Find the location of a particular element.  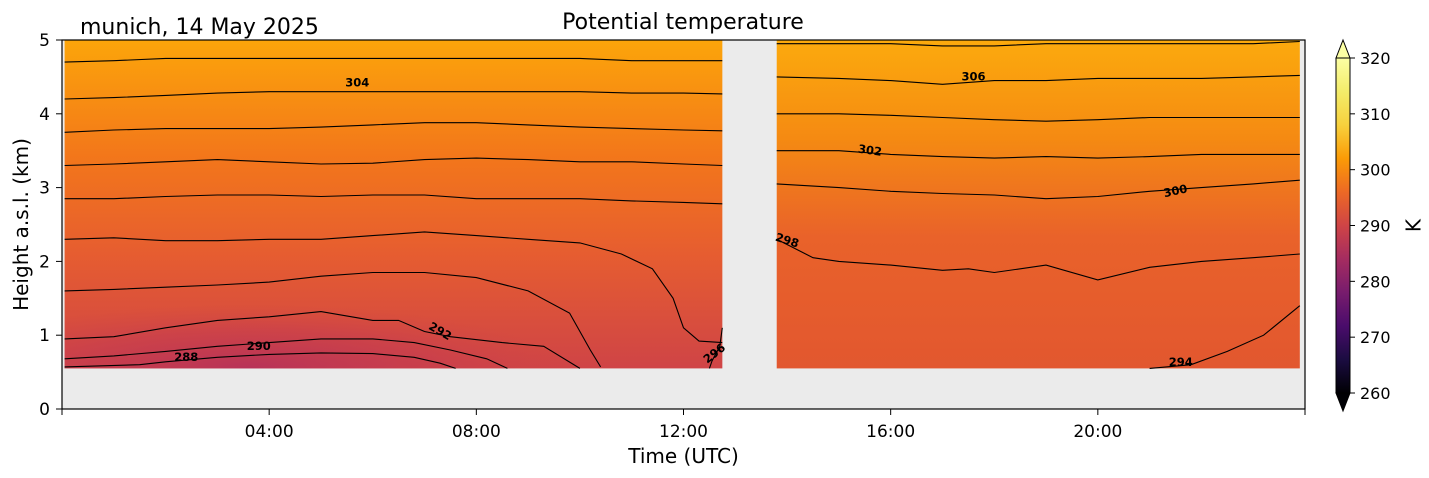

colorbar-tick-label: 310 is located at coordinates (1375, 114).